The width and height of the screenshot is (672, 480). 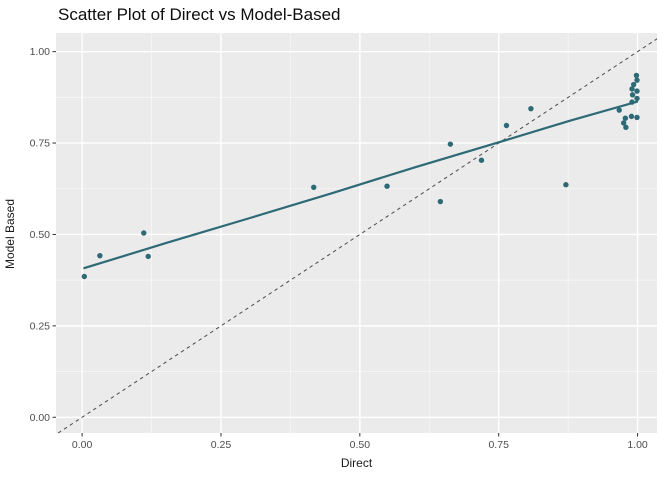 I want to click on x-tick-label: 1.00, so click(x=637, y=445).